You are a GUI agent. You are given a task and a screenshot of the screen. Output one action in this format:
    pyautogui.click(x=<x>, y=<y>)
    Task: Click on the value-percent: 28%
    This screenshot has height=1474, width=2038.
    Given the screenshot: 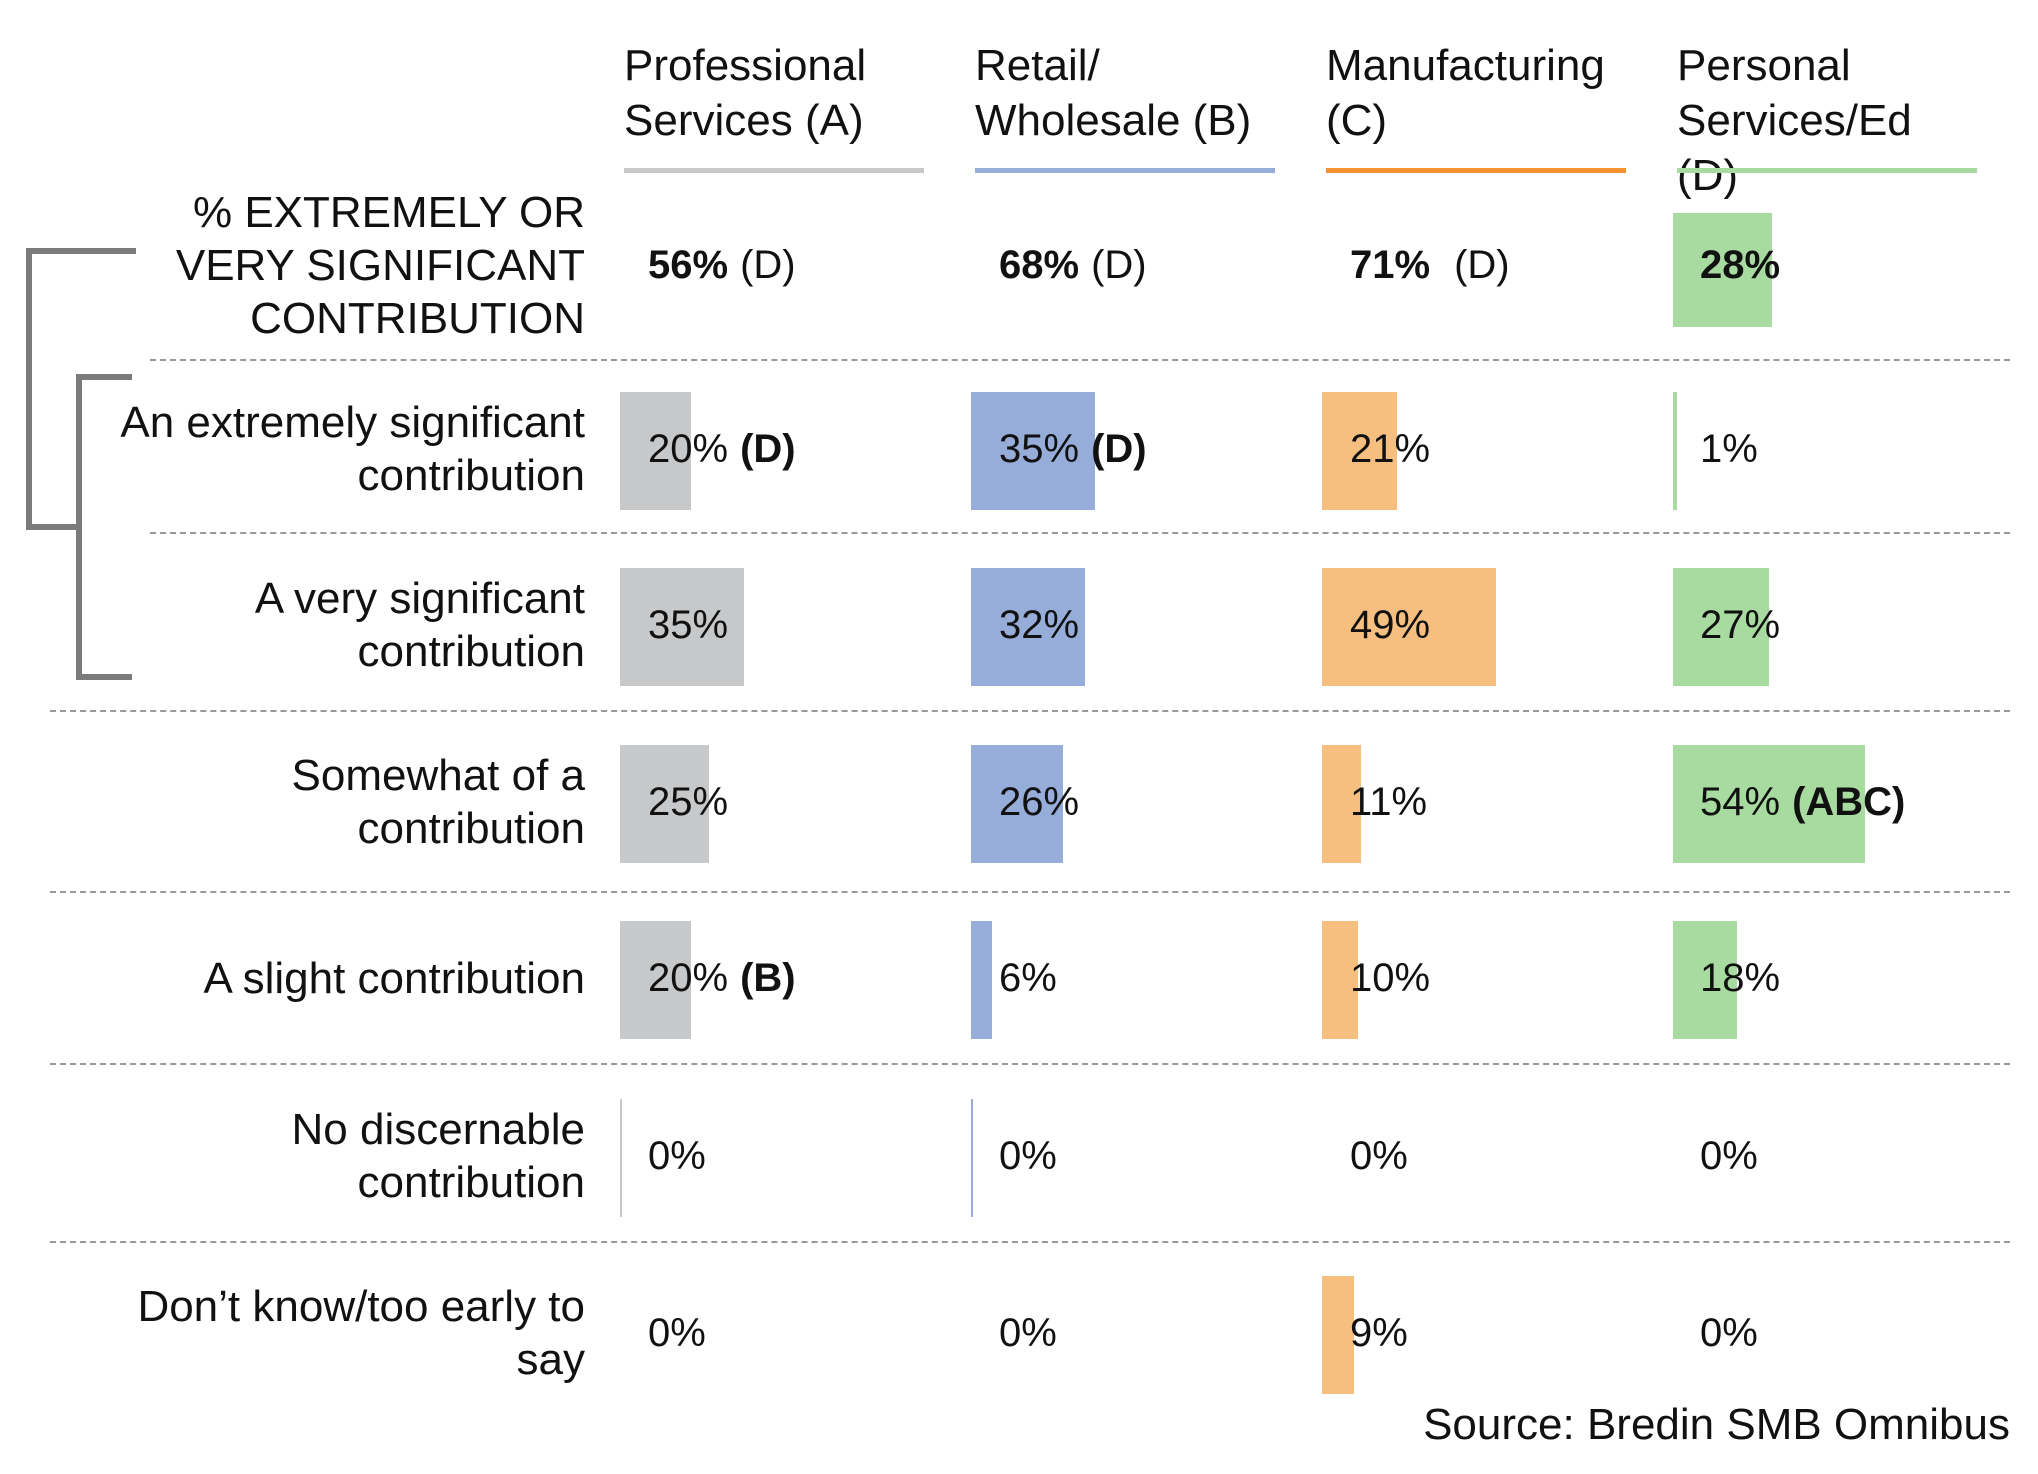 What is the action you would take?
    pyautogui.click(x=1740, y=265)
    